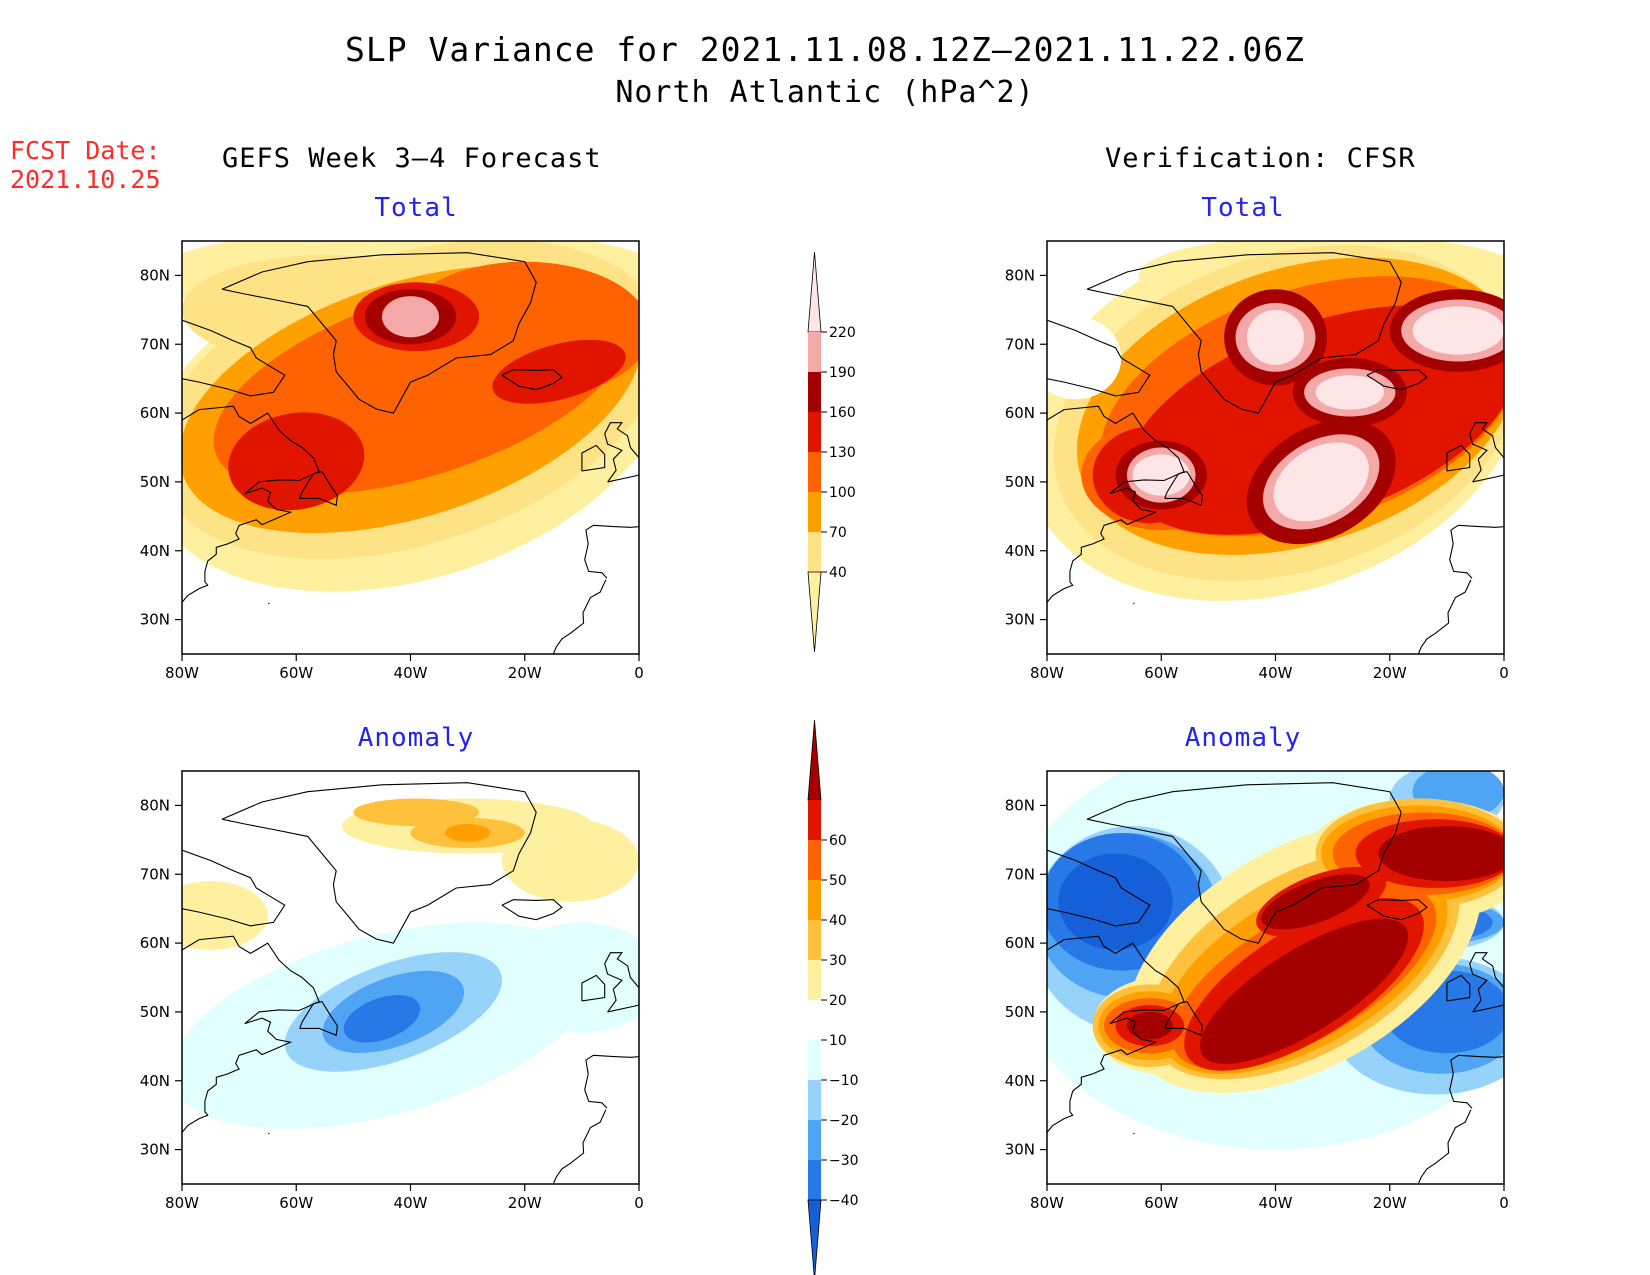 This screenshot has width=1650, height=1275. I want to click on verification-total-map: 80N 70N 60N 50N 40N 30N 80W 60W 40W 20W 0, so click(1257, 461).